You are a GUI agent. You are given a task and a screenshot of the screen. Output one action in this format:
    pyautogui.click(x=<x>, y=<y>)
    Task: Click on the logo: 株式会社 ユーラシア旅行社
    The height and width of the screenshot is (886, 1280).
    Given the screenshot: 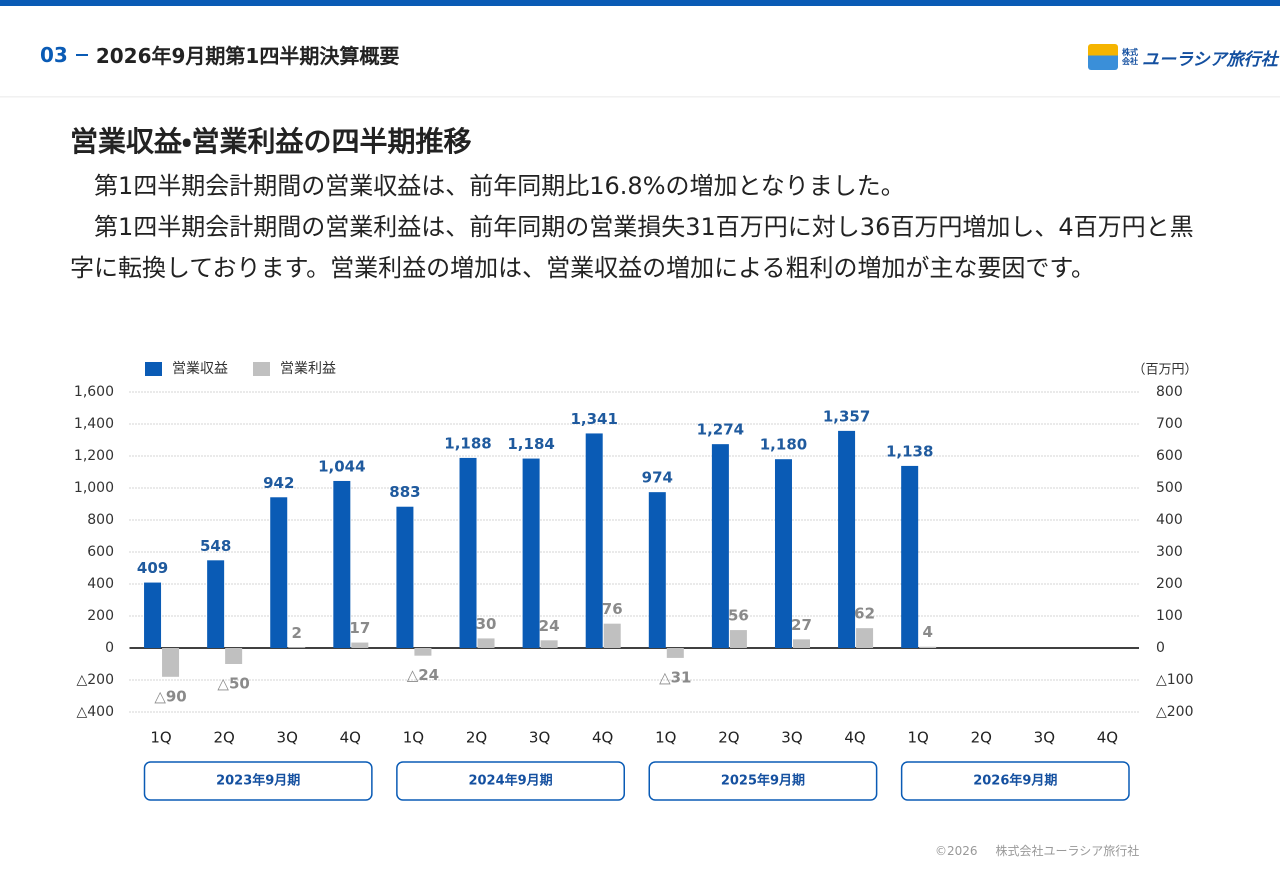 What is the action you would take?
    pyautogui.click(x=1183, y=57)
    